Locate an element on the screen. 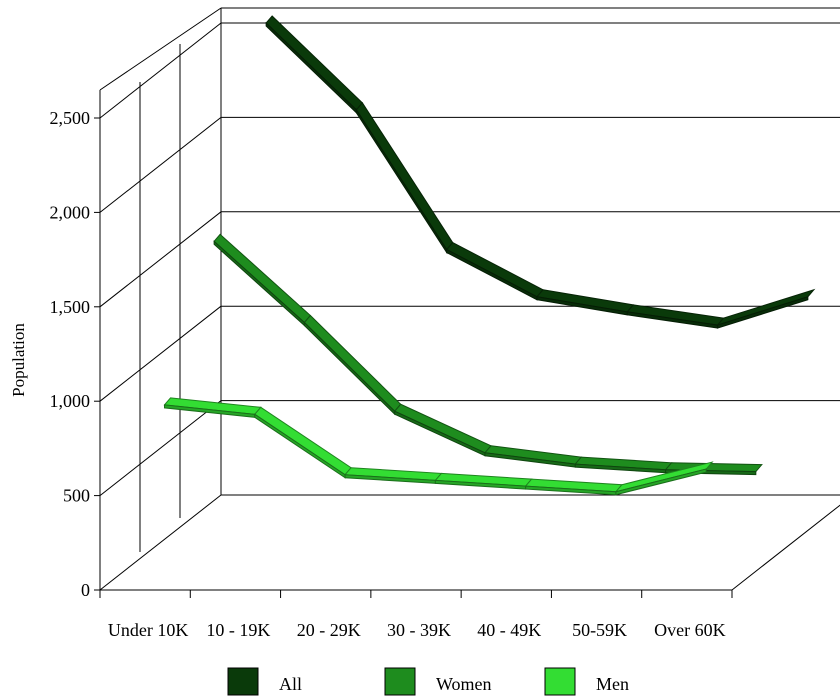 This screenshot has width=840, height=698. x-tick-label: 20 - 29K is located at coordinates (329, 630).